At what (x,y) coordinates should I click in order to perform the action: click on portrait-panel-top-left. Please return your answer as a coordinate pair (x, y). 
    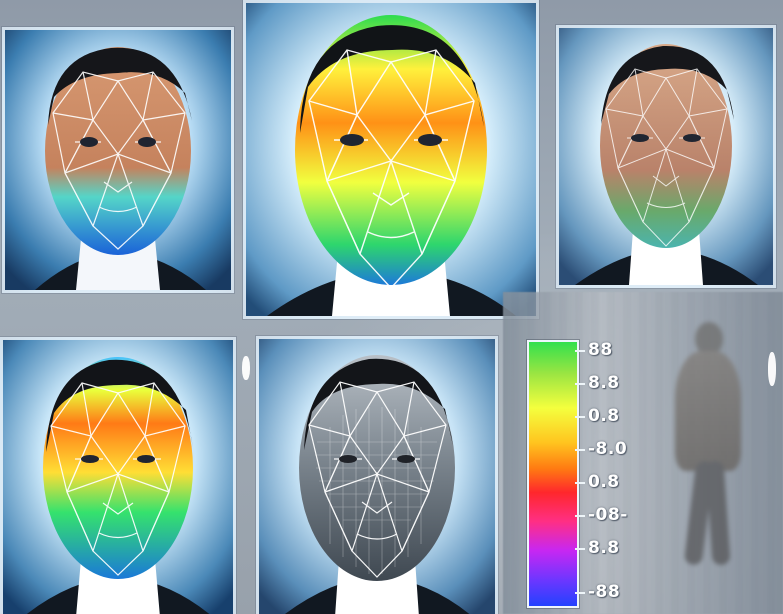
    Looking at the image, I should click on (118, 160).